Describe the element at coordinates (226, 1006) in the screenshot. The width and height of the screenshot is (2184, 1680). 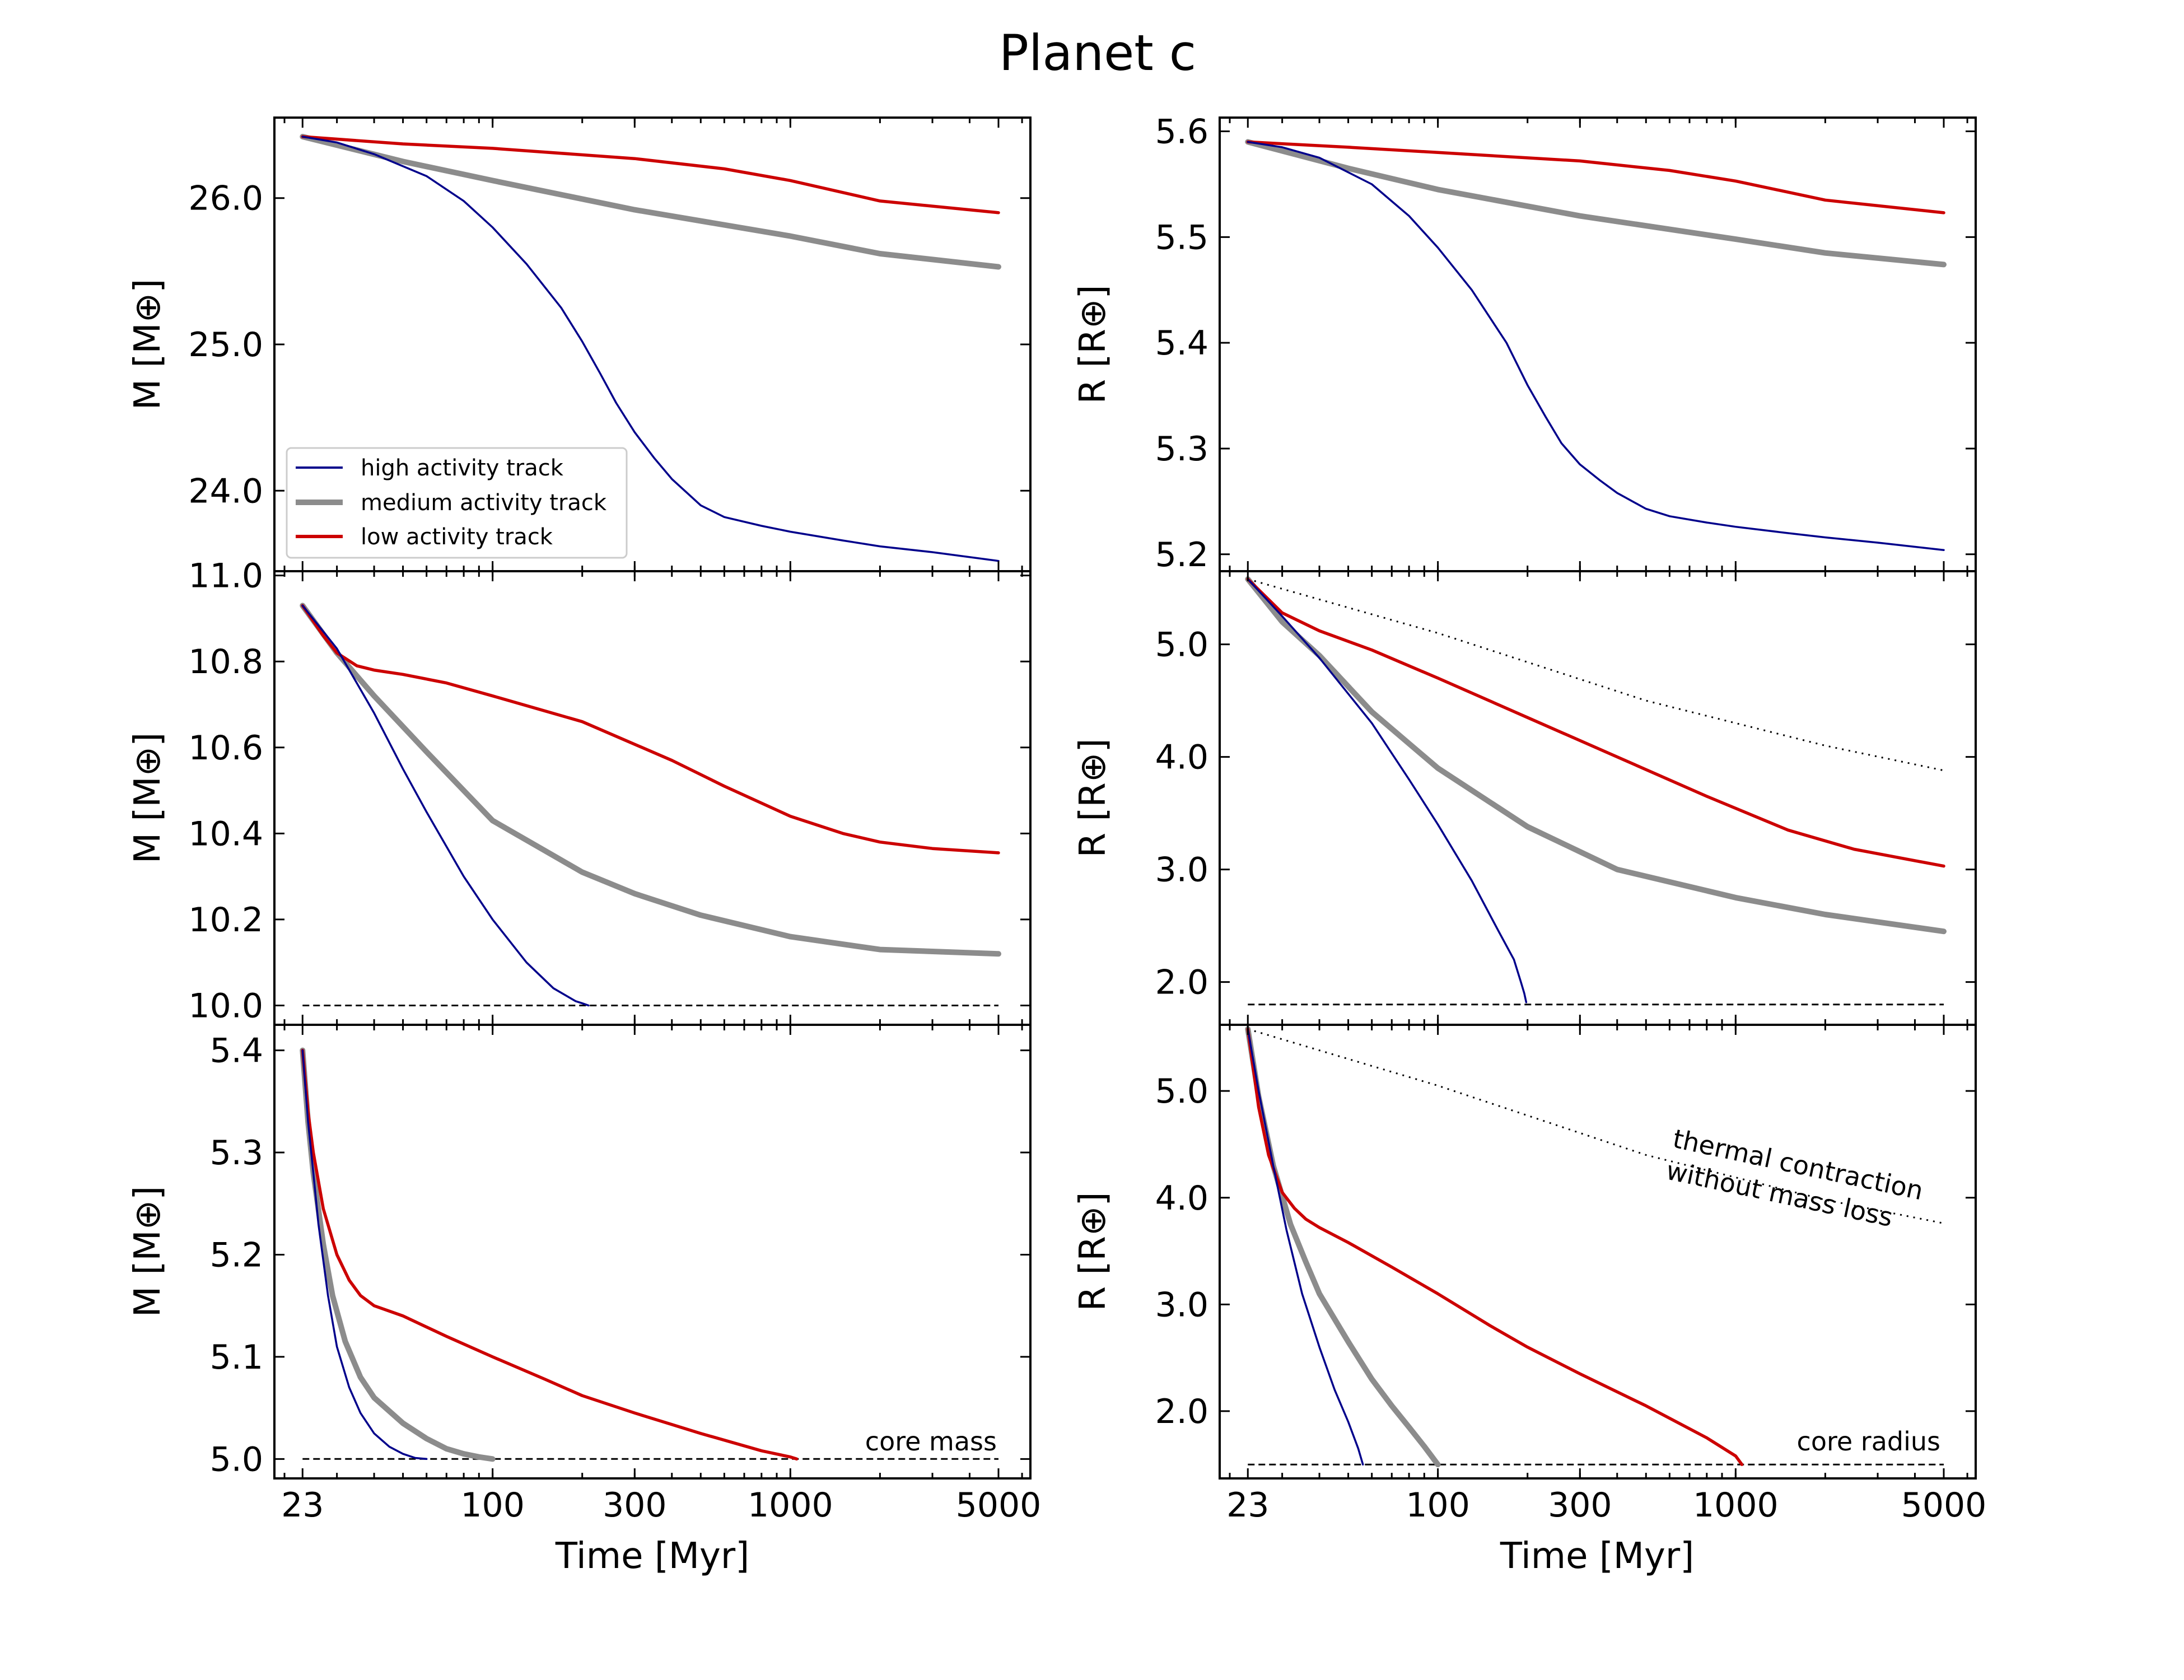
I see `mass-row2-y-tick-label: 10.0` at that location.